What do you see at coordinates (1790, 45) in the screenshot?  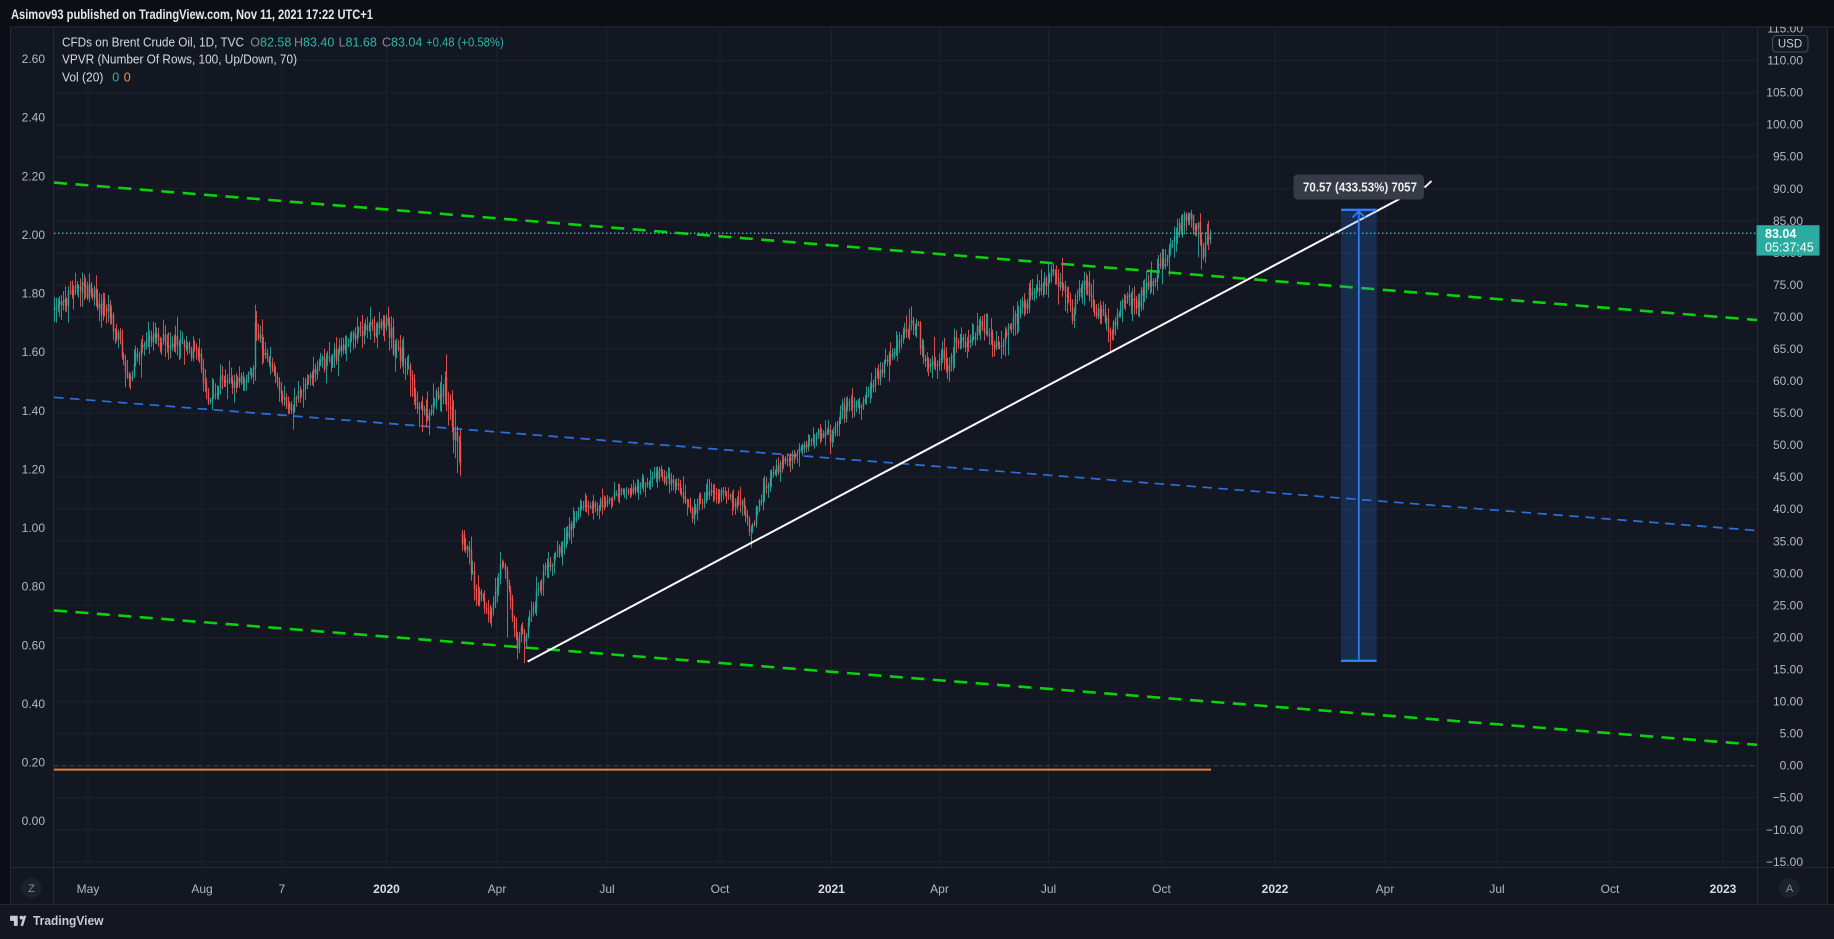 I see `svg-text: USD` at bounding box center [1790, 45].